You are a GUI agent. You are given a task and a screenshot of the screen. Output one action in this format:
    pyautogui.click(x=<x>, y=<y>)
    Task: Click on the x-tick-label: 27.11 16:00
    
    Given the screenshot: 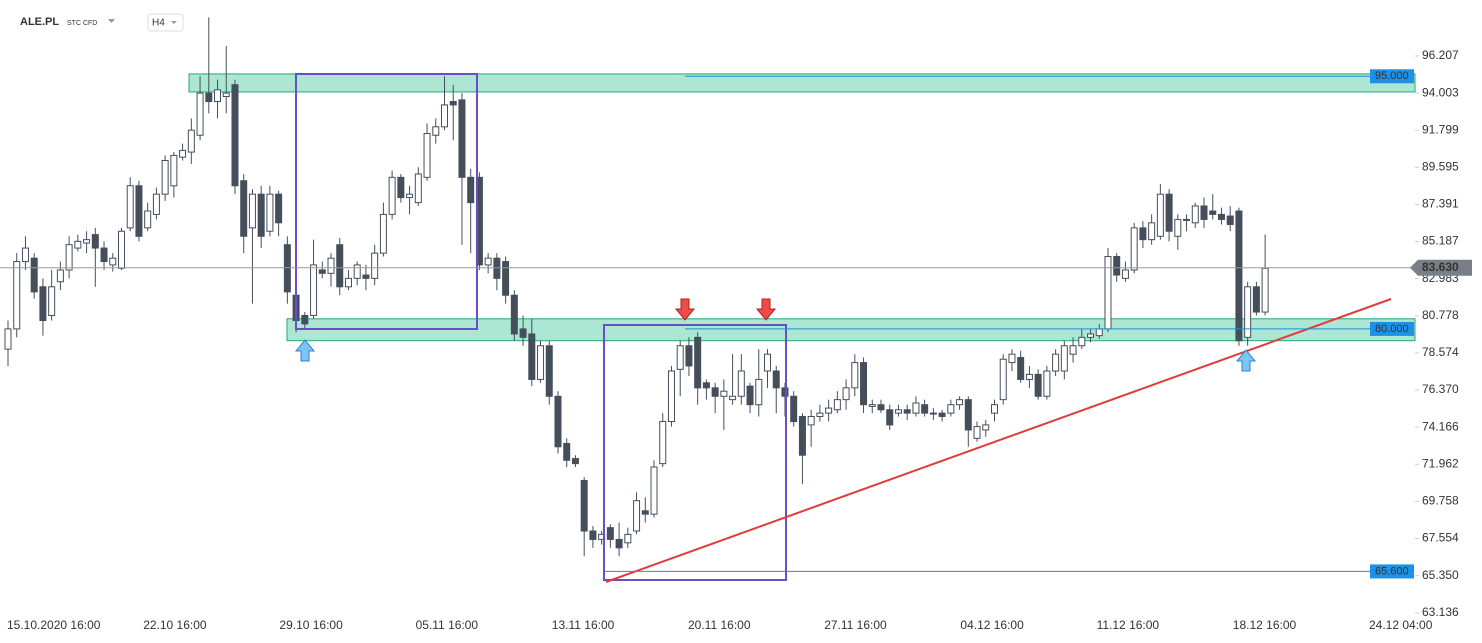 What is the action you would take?
    pyautogui.click(x=855, y=625)
    